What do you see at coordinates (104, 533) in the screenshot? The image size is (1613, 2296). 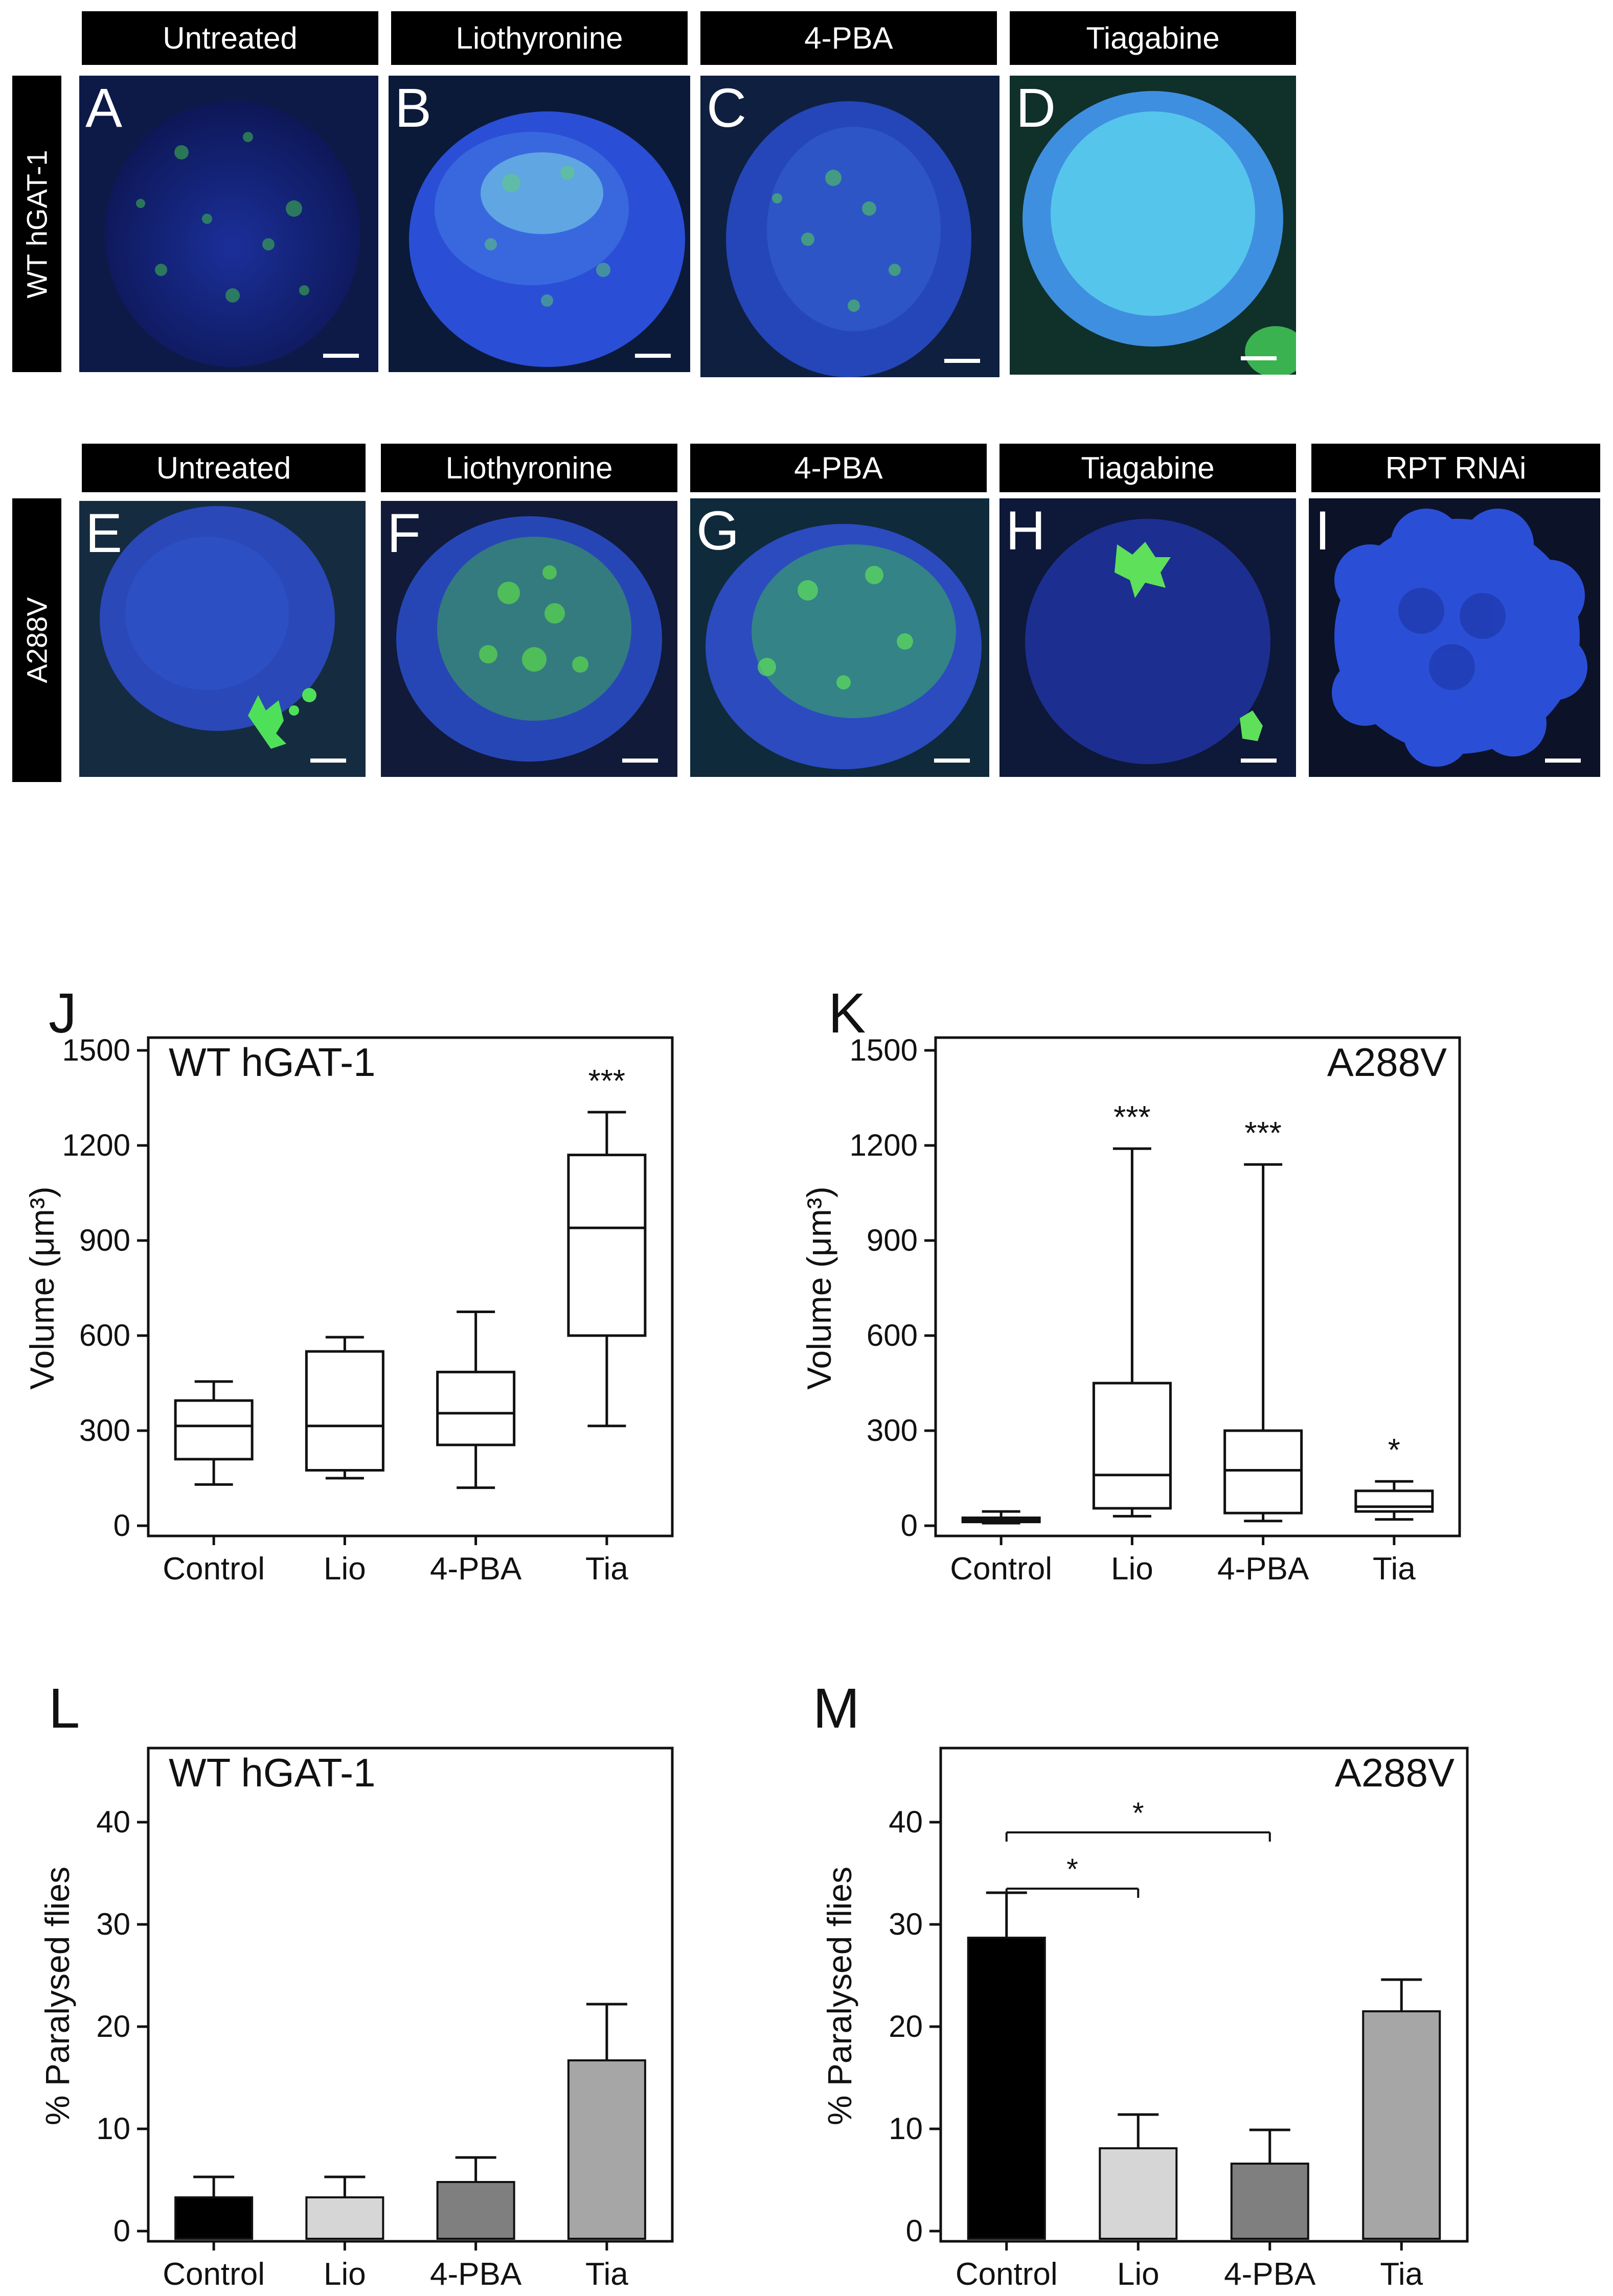 I see `panel-letter: E` at bounding box center [104, 533].